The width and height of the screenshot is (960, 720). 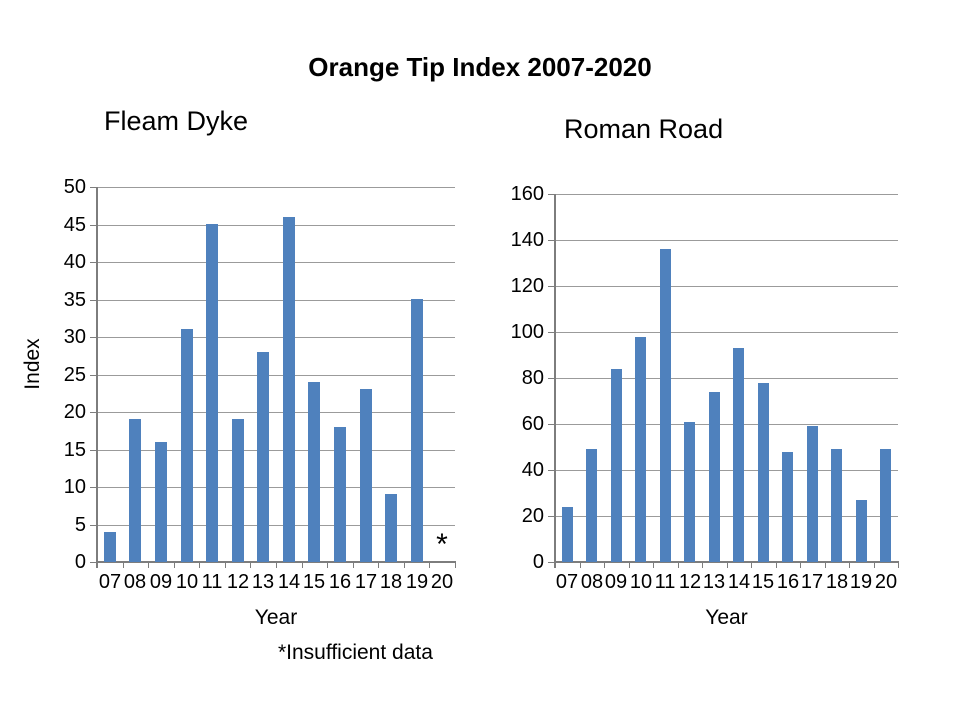 I want to click on annotation-asterisk: *, so click(x=442, y=544).